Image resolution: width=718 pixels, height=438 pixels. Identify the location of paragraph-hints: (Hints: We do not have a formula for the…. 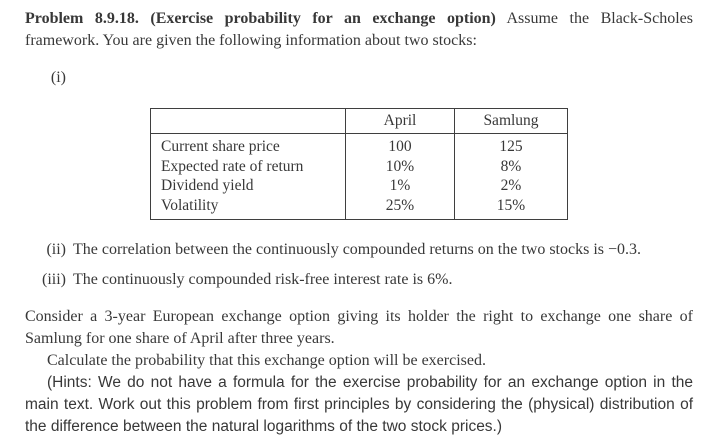
(359, 404).